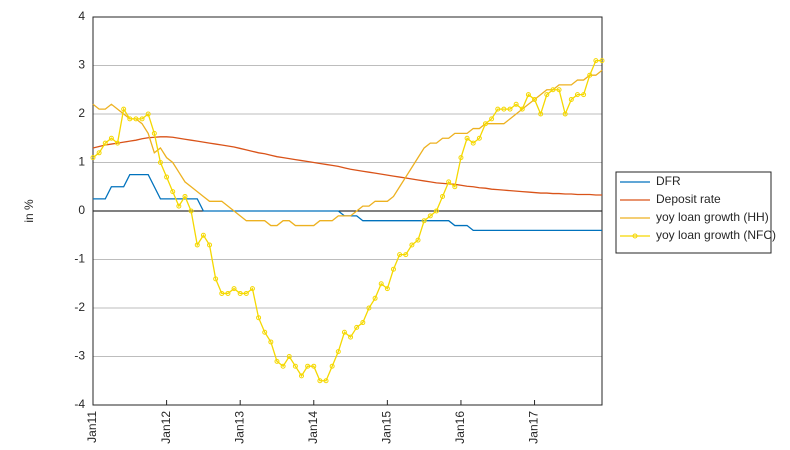  What do you see at coordinates (712, 217) in the screenshot?
I see `legend-label: yoy loan growth (HH)` at bounding box center [712, 217].